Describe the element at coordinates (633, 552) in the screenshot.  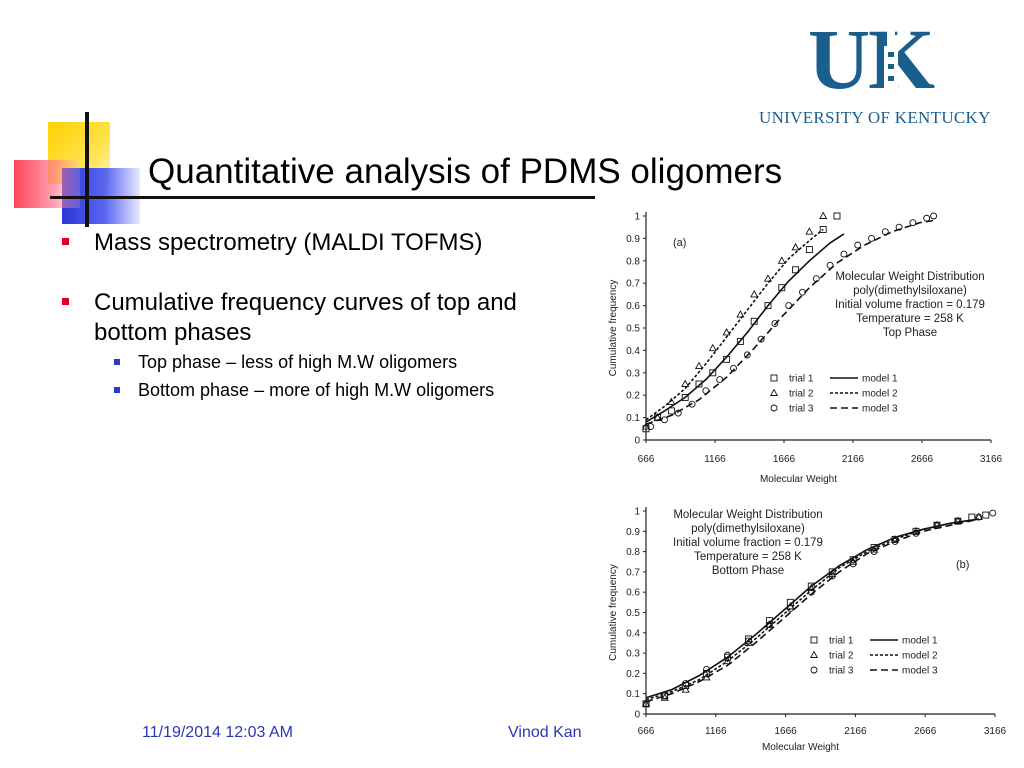
I see `y-tick-label: 0.8` at that location.